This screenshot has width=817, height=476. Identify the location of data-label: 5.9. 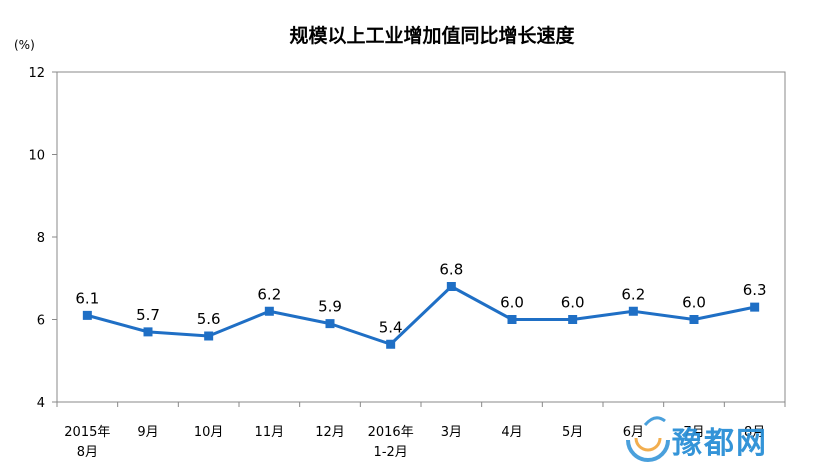
(330, 307).